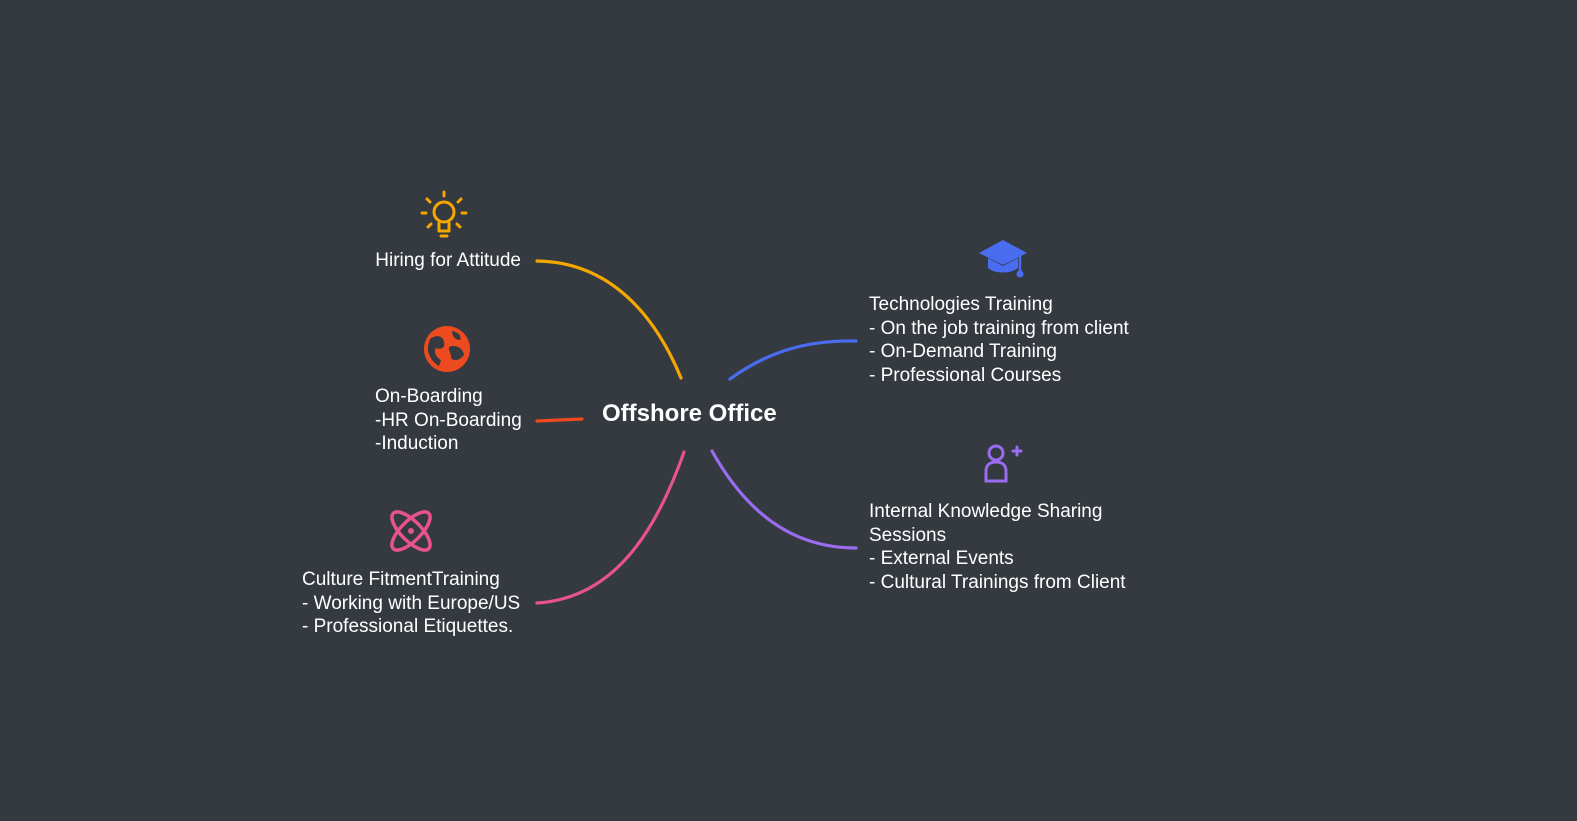 The height and width of the screenshot is (821, 1577). Describe the element at coordinates (429, 396) in the screenshot. I see `node-onboarding-line-1: On-Boarding` at that location.